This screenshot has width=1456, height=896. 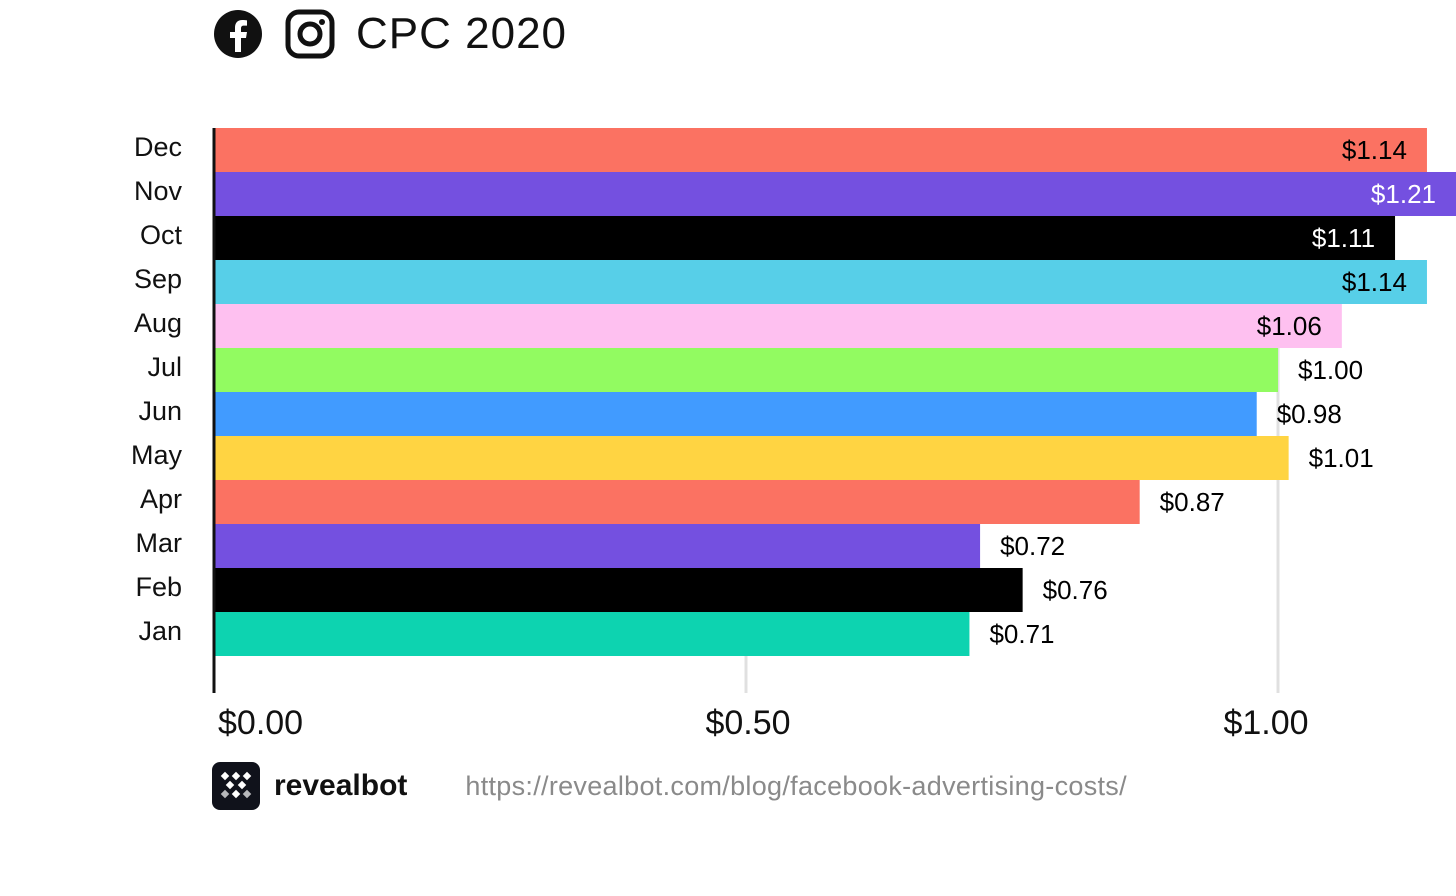 What do you see at coordinates (158, 191) in the screenshot?
I see `category-label: Nov` at bounding box center [158, 191].